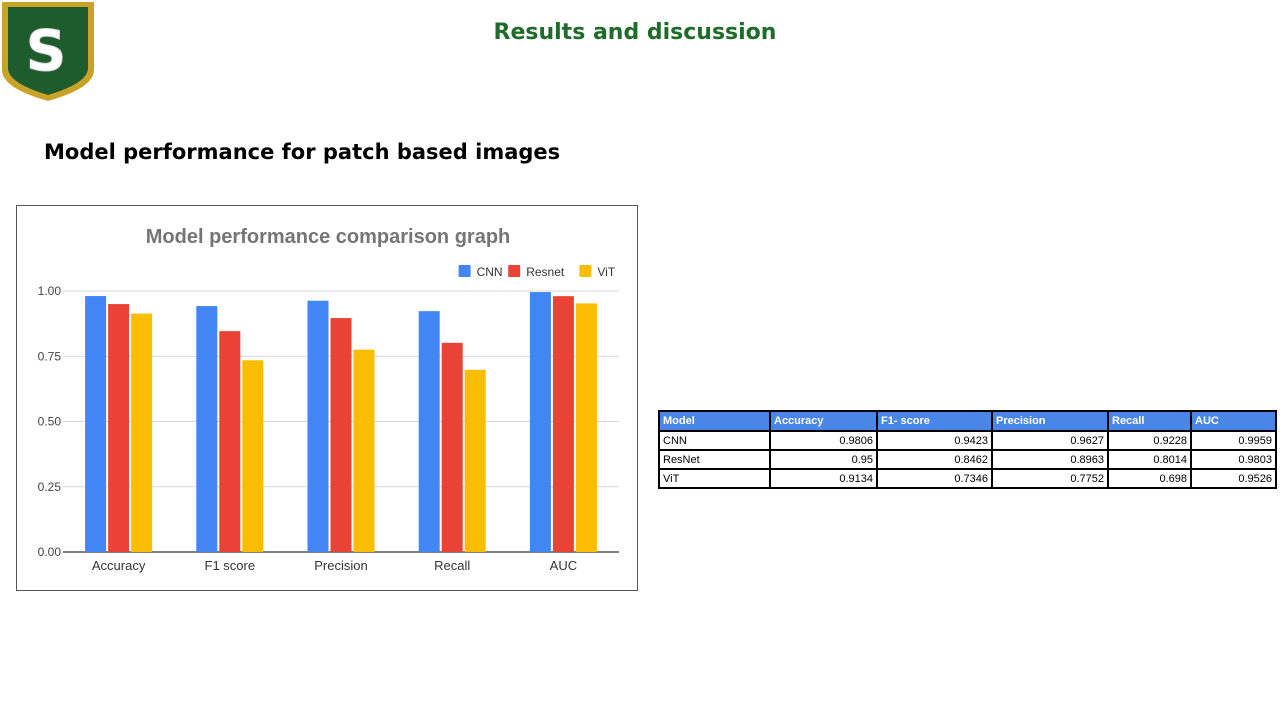 The image size is (1280, 720). Describe the element at coordinates (1149, 478) in the screenshot. I see `cell-recall: 0.698` at that location.